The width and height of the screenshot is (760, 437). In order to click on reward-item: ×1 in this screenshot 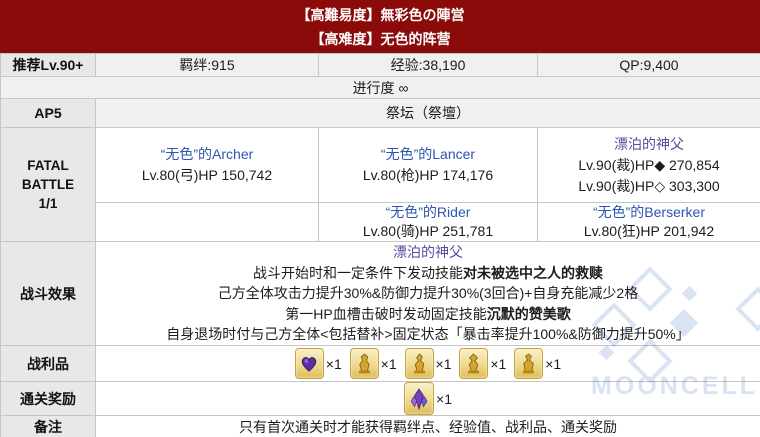, I will do `click(428, 398)`.